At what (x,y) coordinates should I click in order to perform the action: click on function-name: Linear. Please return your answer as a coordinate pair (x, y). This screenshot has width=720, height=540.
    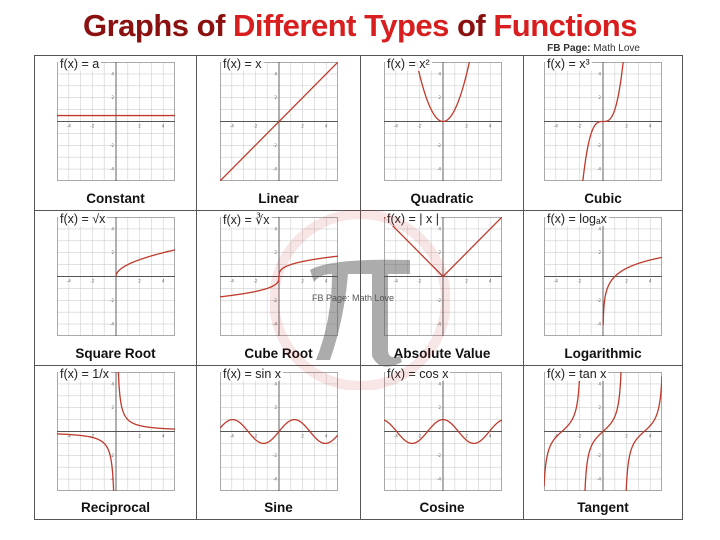
    Looking at the image, I should click on (278, 198).